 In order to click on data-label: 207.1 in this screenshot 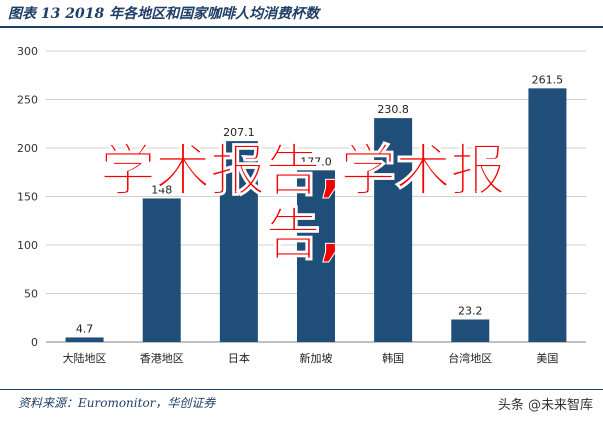, I will do `click(239, 132)`.